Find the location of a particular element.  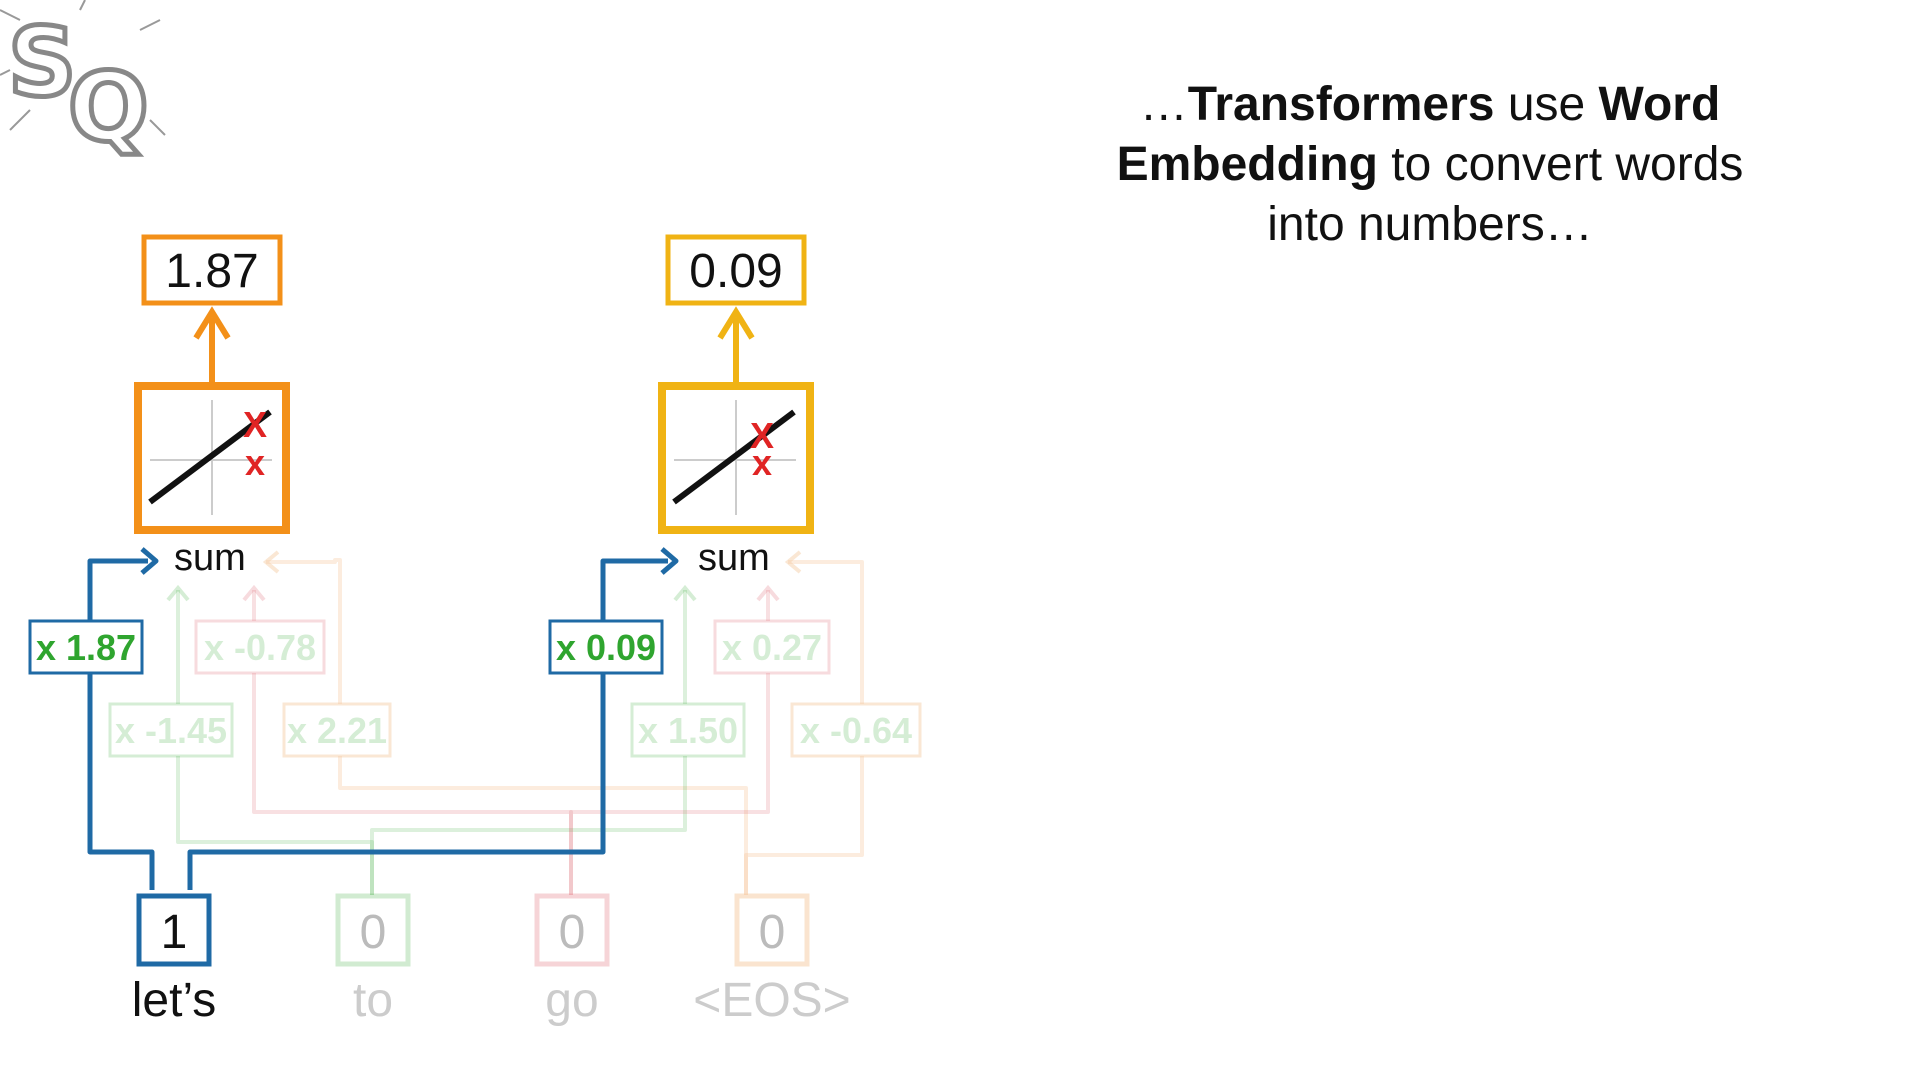

input-lets-value: 1 is located at coordinates (174, 932).